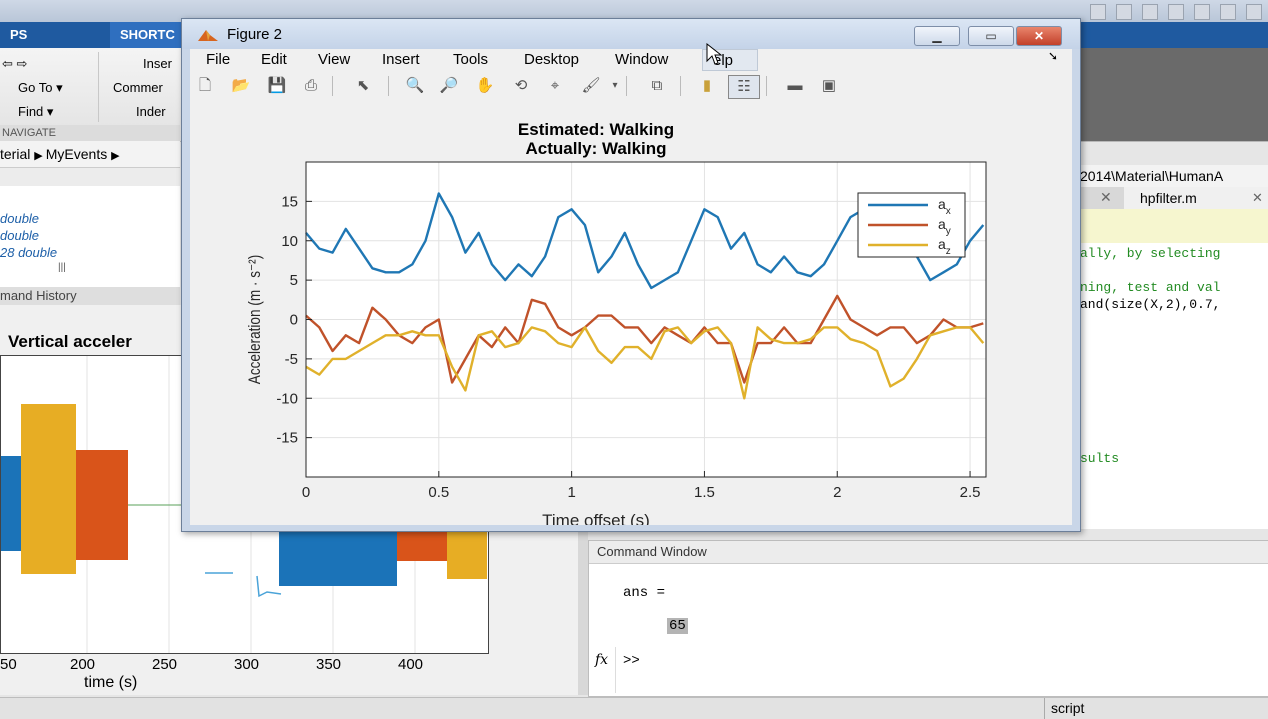  What do you see at coordinates (306, 492) in the screenshot?
I see `x-tick-label: 0` at bounding box center [306, 492].